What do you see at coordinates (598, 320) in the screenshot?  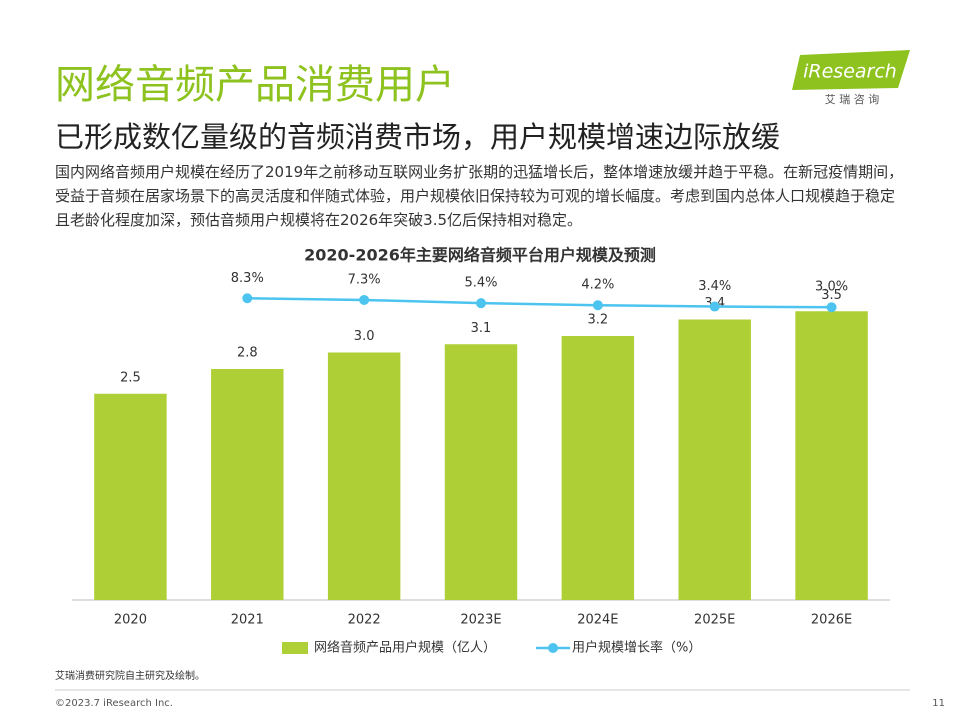 I see `data-label: 3.2` at bounding box center [598, 320].